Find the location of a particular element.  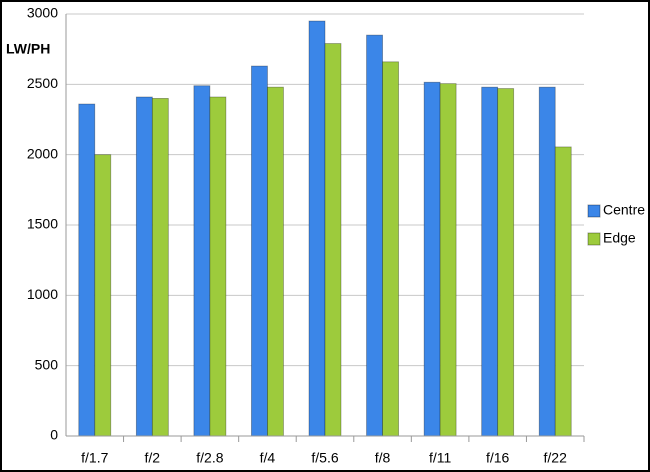

x-tick-label: f/1.7 is located at coordinates (94, 458).